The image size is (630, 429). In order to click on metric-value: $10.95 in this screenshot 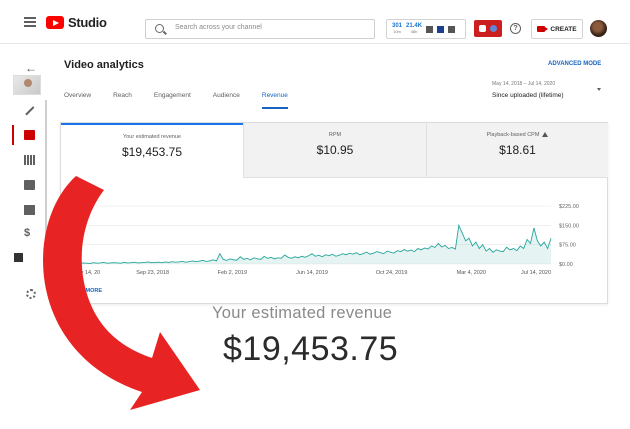, I will do `click(335, 150)`.